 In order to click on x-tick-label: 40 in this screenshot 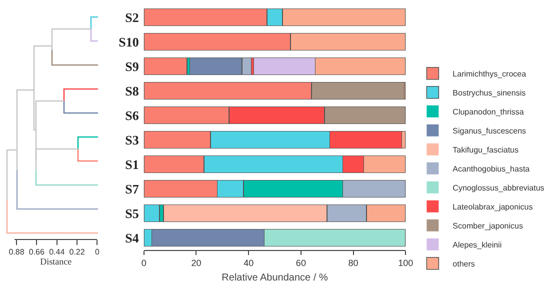, I will do `click(249, 263)`.